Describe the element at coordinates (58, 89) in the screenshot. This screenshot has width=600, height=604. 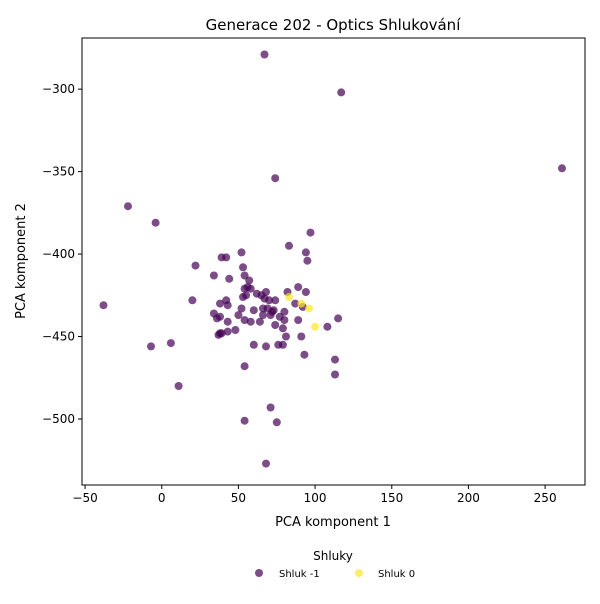
I see `y-tick-label: −300` at that location.